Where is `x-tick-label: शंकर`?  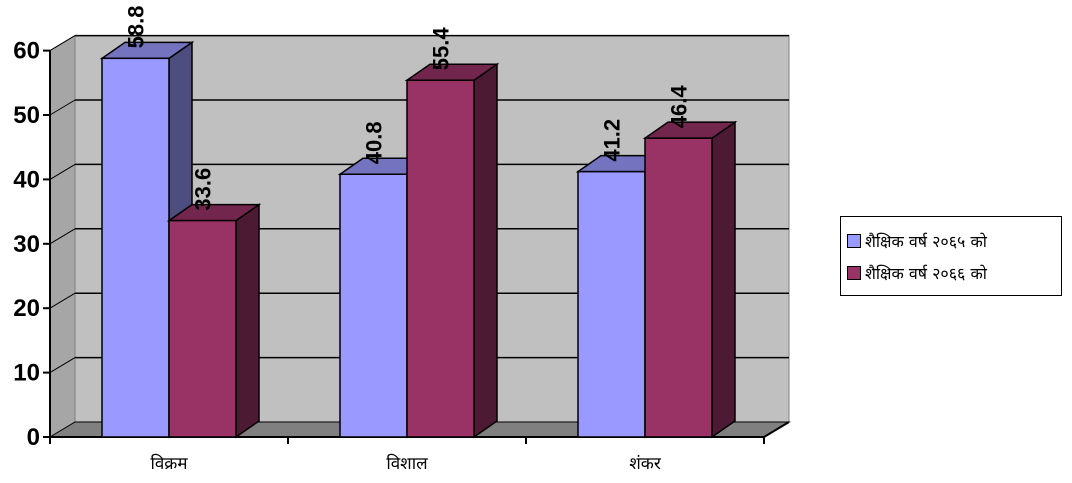
x-tick-label: शंकर is located at coordinates (645, 464).